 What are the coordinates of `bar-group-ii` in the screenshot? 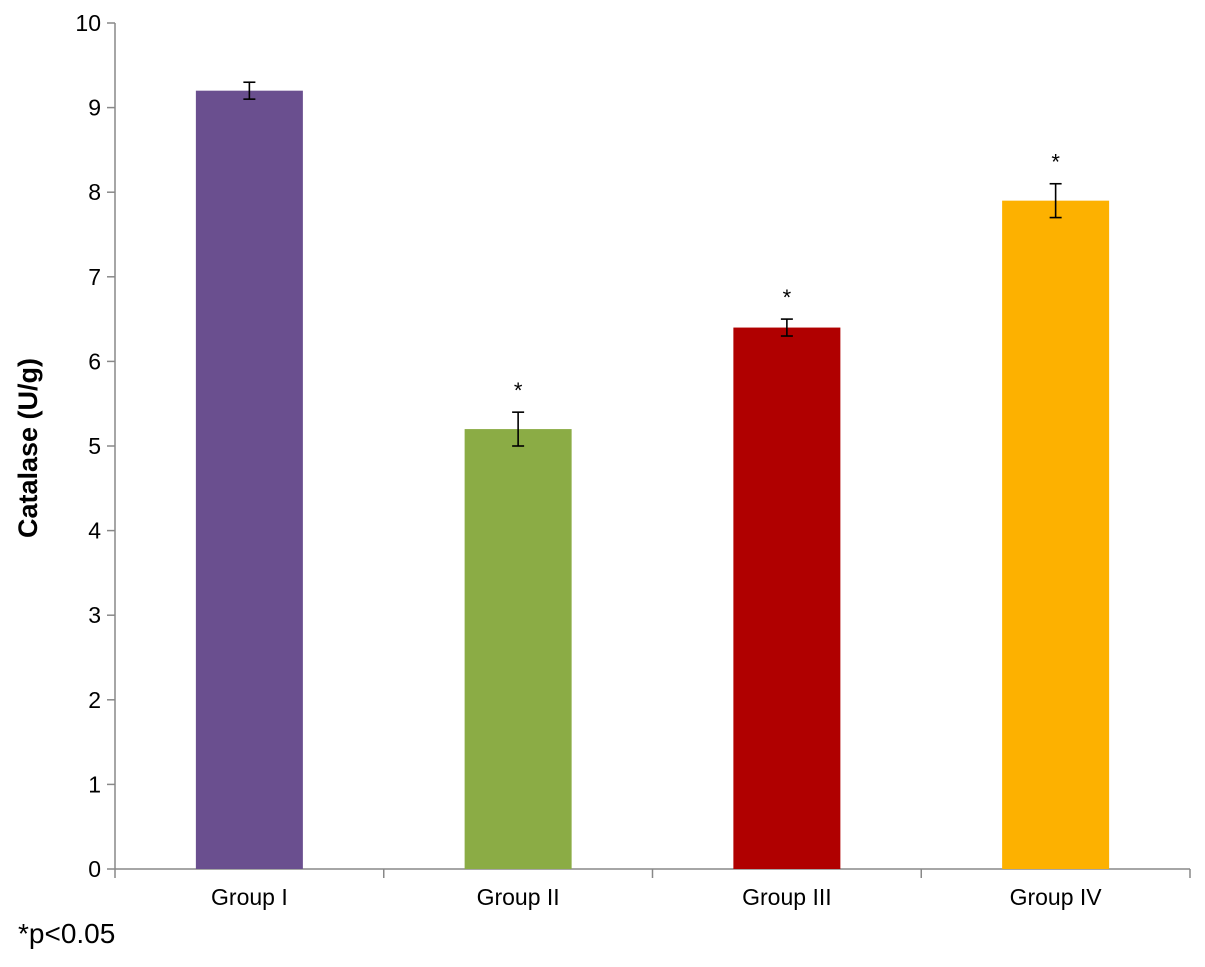 It's located at (518, 649).